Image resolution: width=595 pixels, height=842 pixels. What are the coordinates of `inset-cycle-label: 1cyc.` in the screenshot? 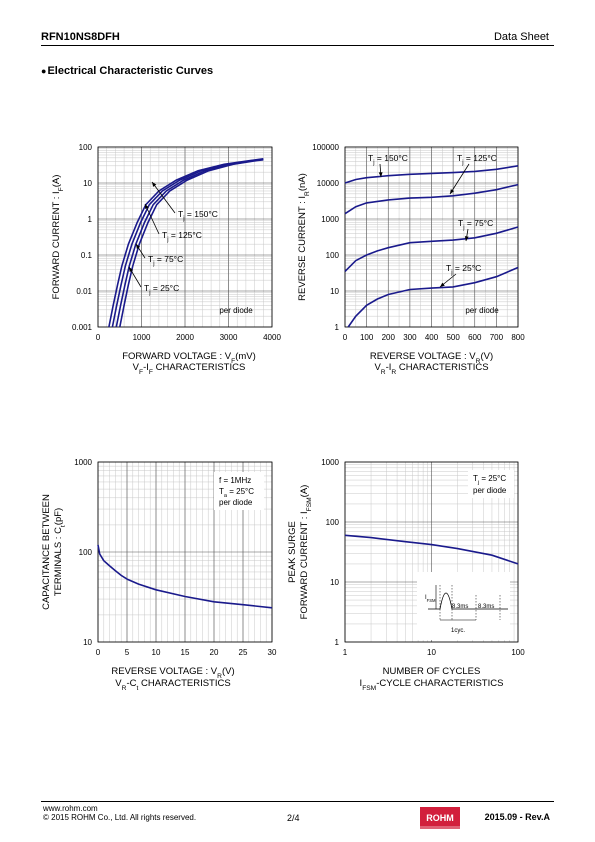 It's located at (458, 631).